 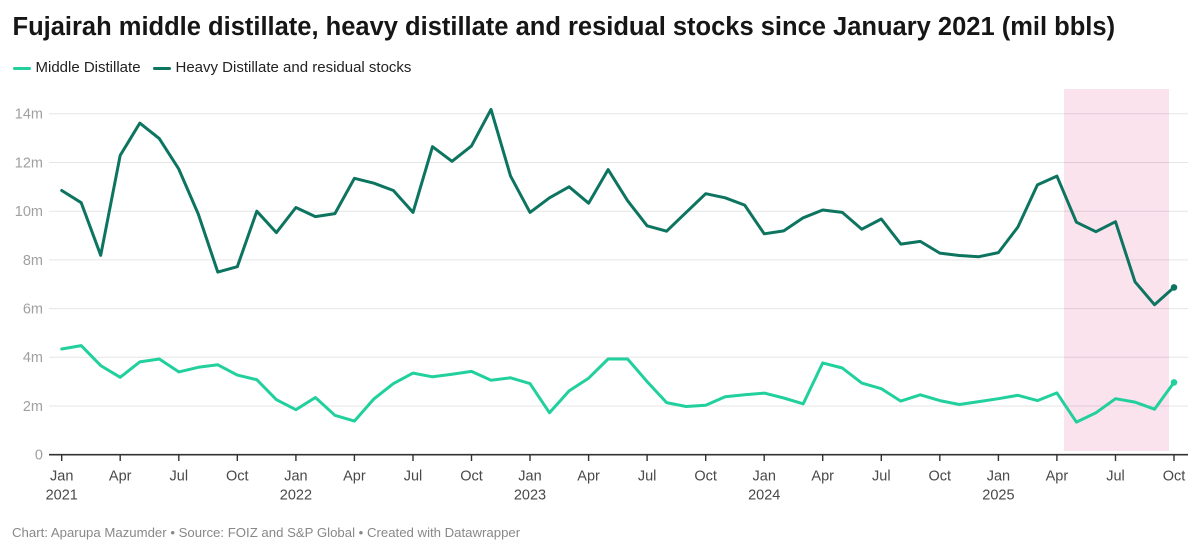 I want to click on svg-text: 2022, so click(x=296, y=496).